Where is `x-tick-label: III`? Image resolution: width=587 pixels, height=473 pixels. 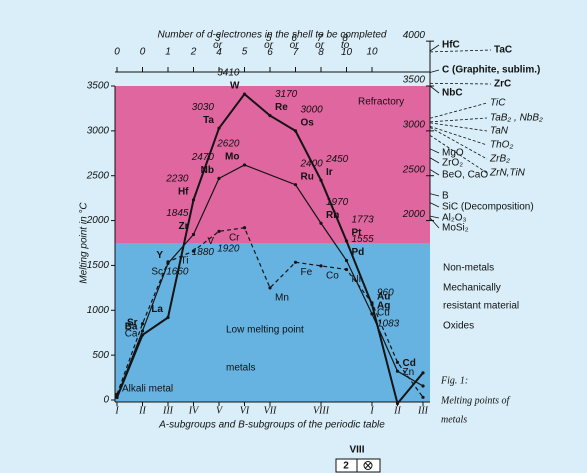
x-tick-label: III is located at coordinates (168, 410).